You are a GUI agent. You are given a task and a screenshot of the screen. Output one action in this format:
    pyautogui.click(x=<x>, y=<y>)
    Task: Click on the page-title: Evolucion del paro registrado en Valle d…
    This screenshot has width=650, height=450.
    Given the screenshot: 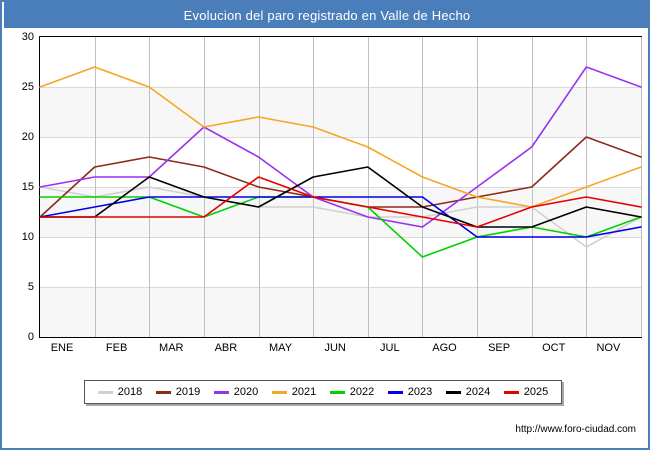 What is the action you would take?
    pyautogui.click(x=327, y=15)
    